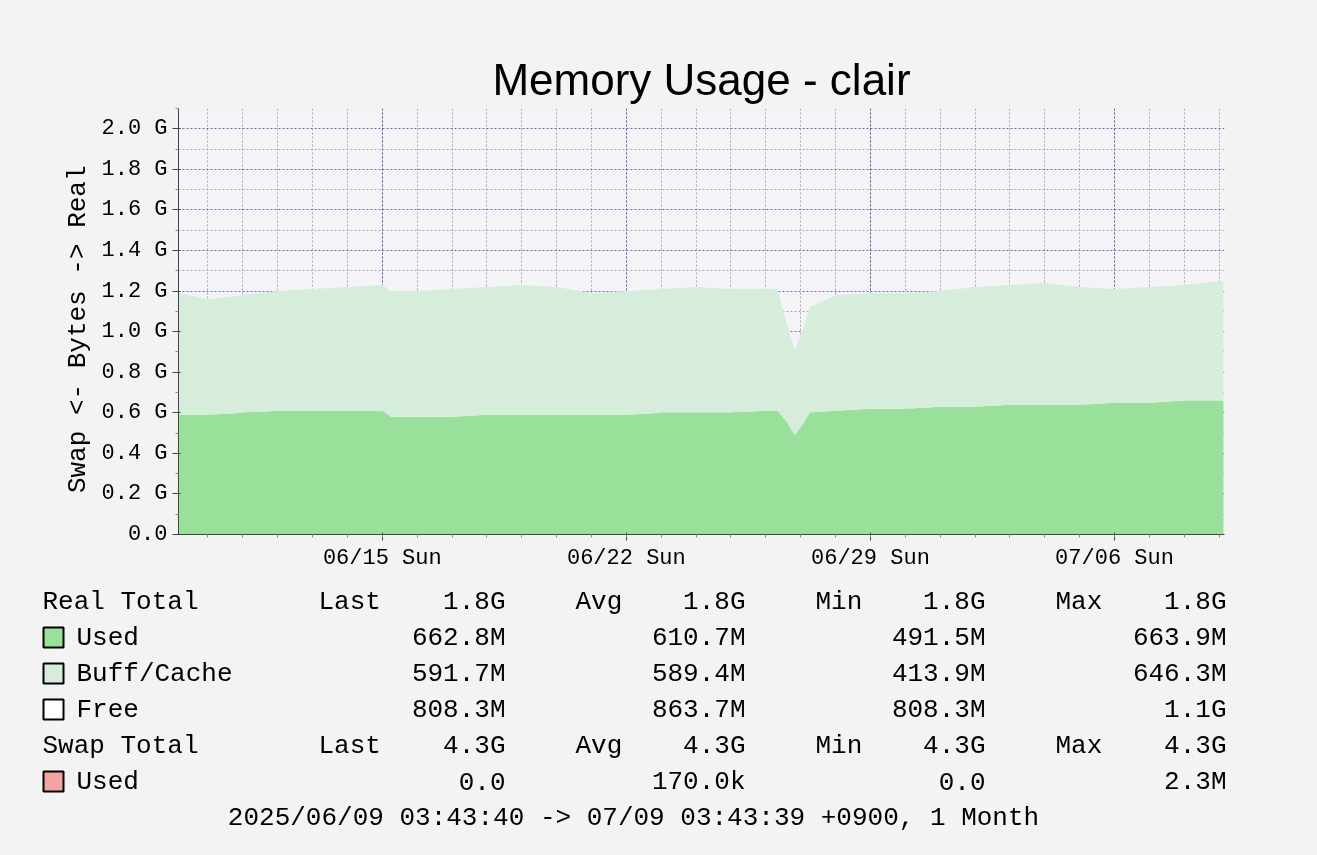 This screenshot has width=1317, height=855. What do you see at coordinates (819, 637) in the screenshot?
I see `text: 662.8M 610.7M 491.5M 663.9M` at bounding box center [819, 637].